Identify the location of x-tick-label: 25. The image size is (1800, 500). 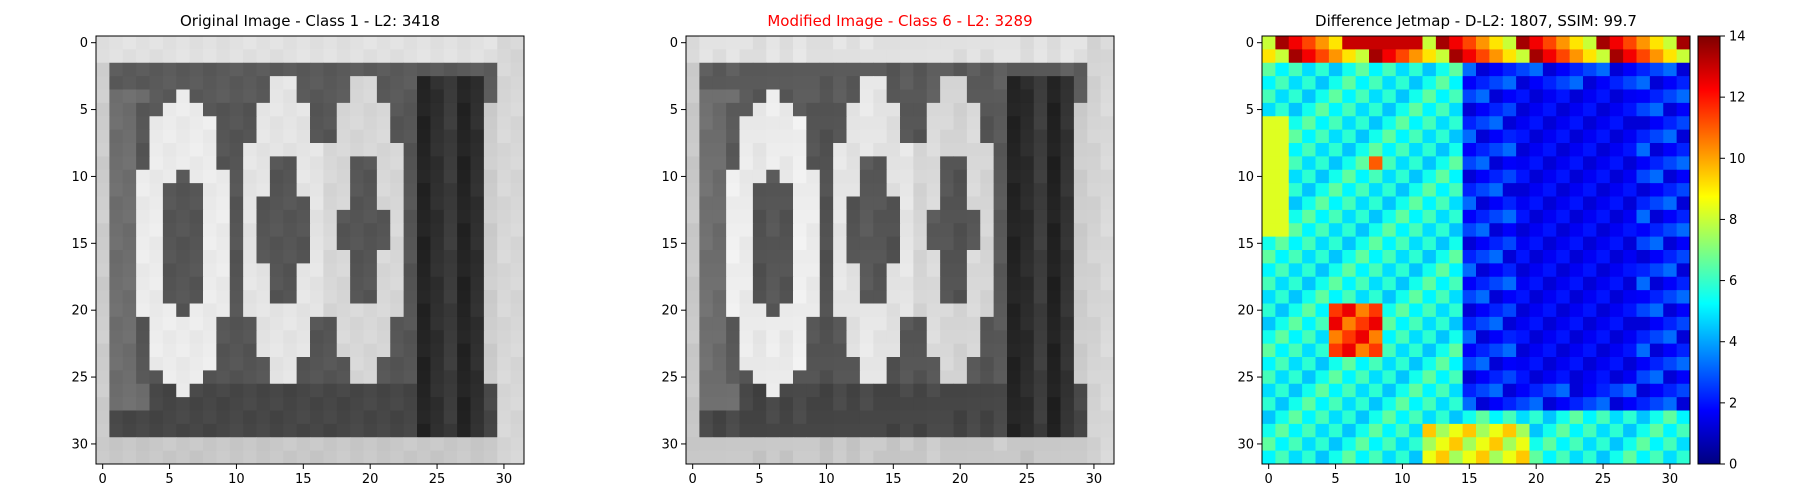
(1603, 479).